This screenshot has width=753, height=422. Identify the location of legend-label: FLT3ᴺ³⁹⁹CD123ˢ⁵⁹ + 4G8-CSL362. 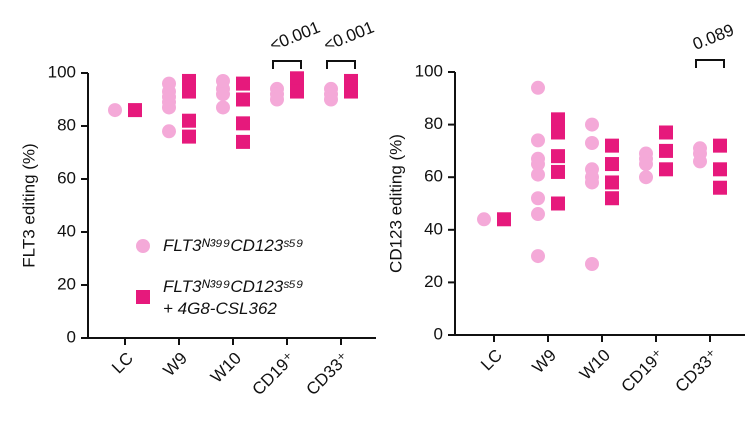
(233, 297).